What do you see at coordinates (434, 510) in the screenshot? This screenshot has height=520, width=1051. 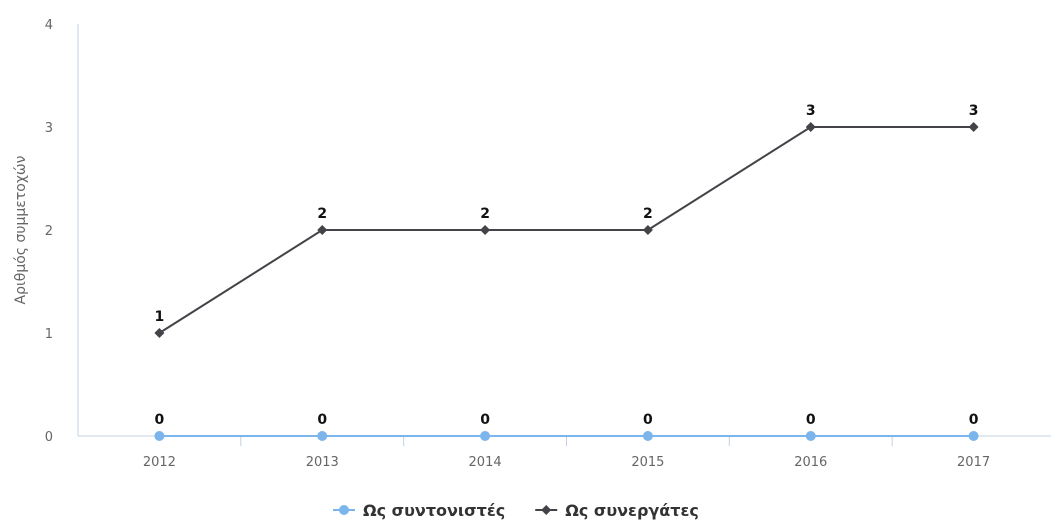 I see `legend-label: Ως συντονιστές` at bounding box center [434, 510].